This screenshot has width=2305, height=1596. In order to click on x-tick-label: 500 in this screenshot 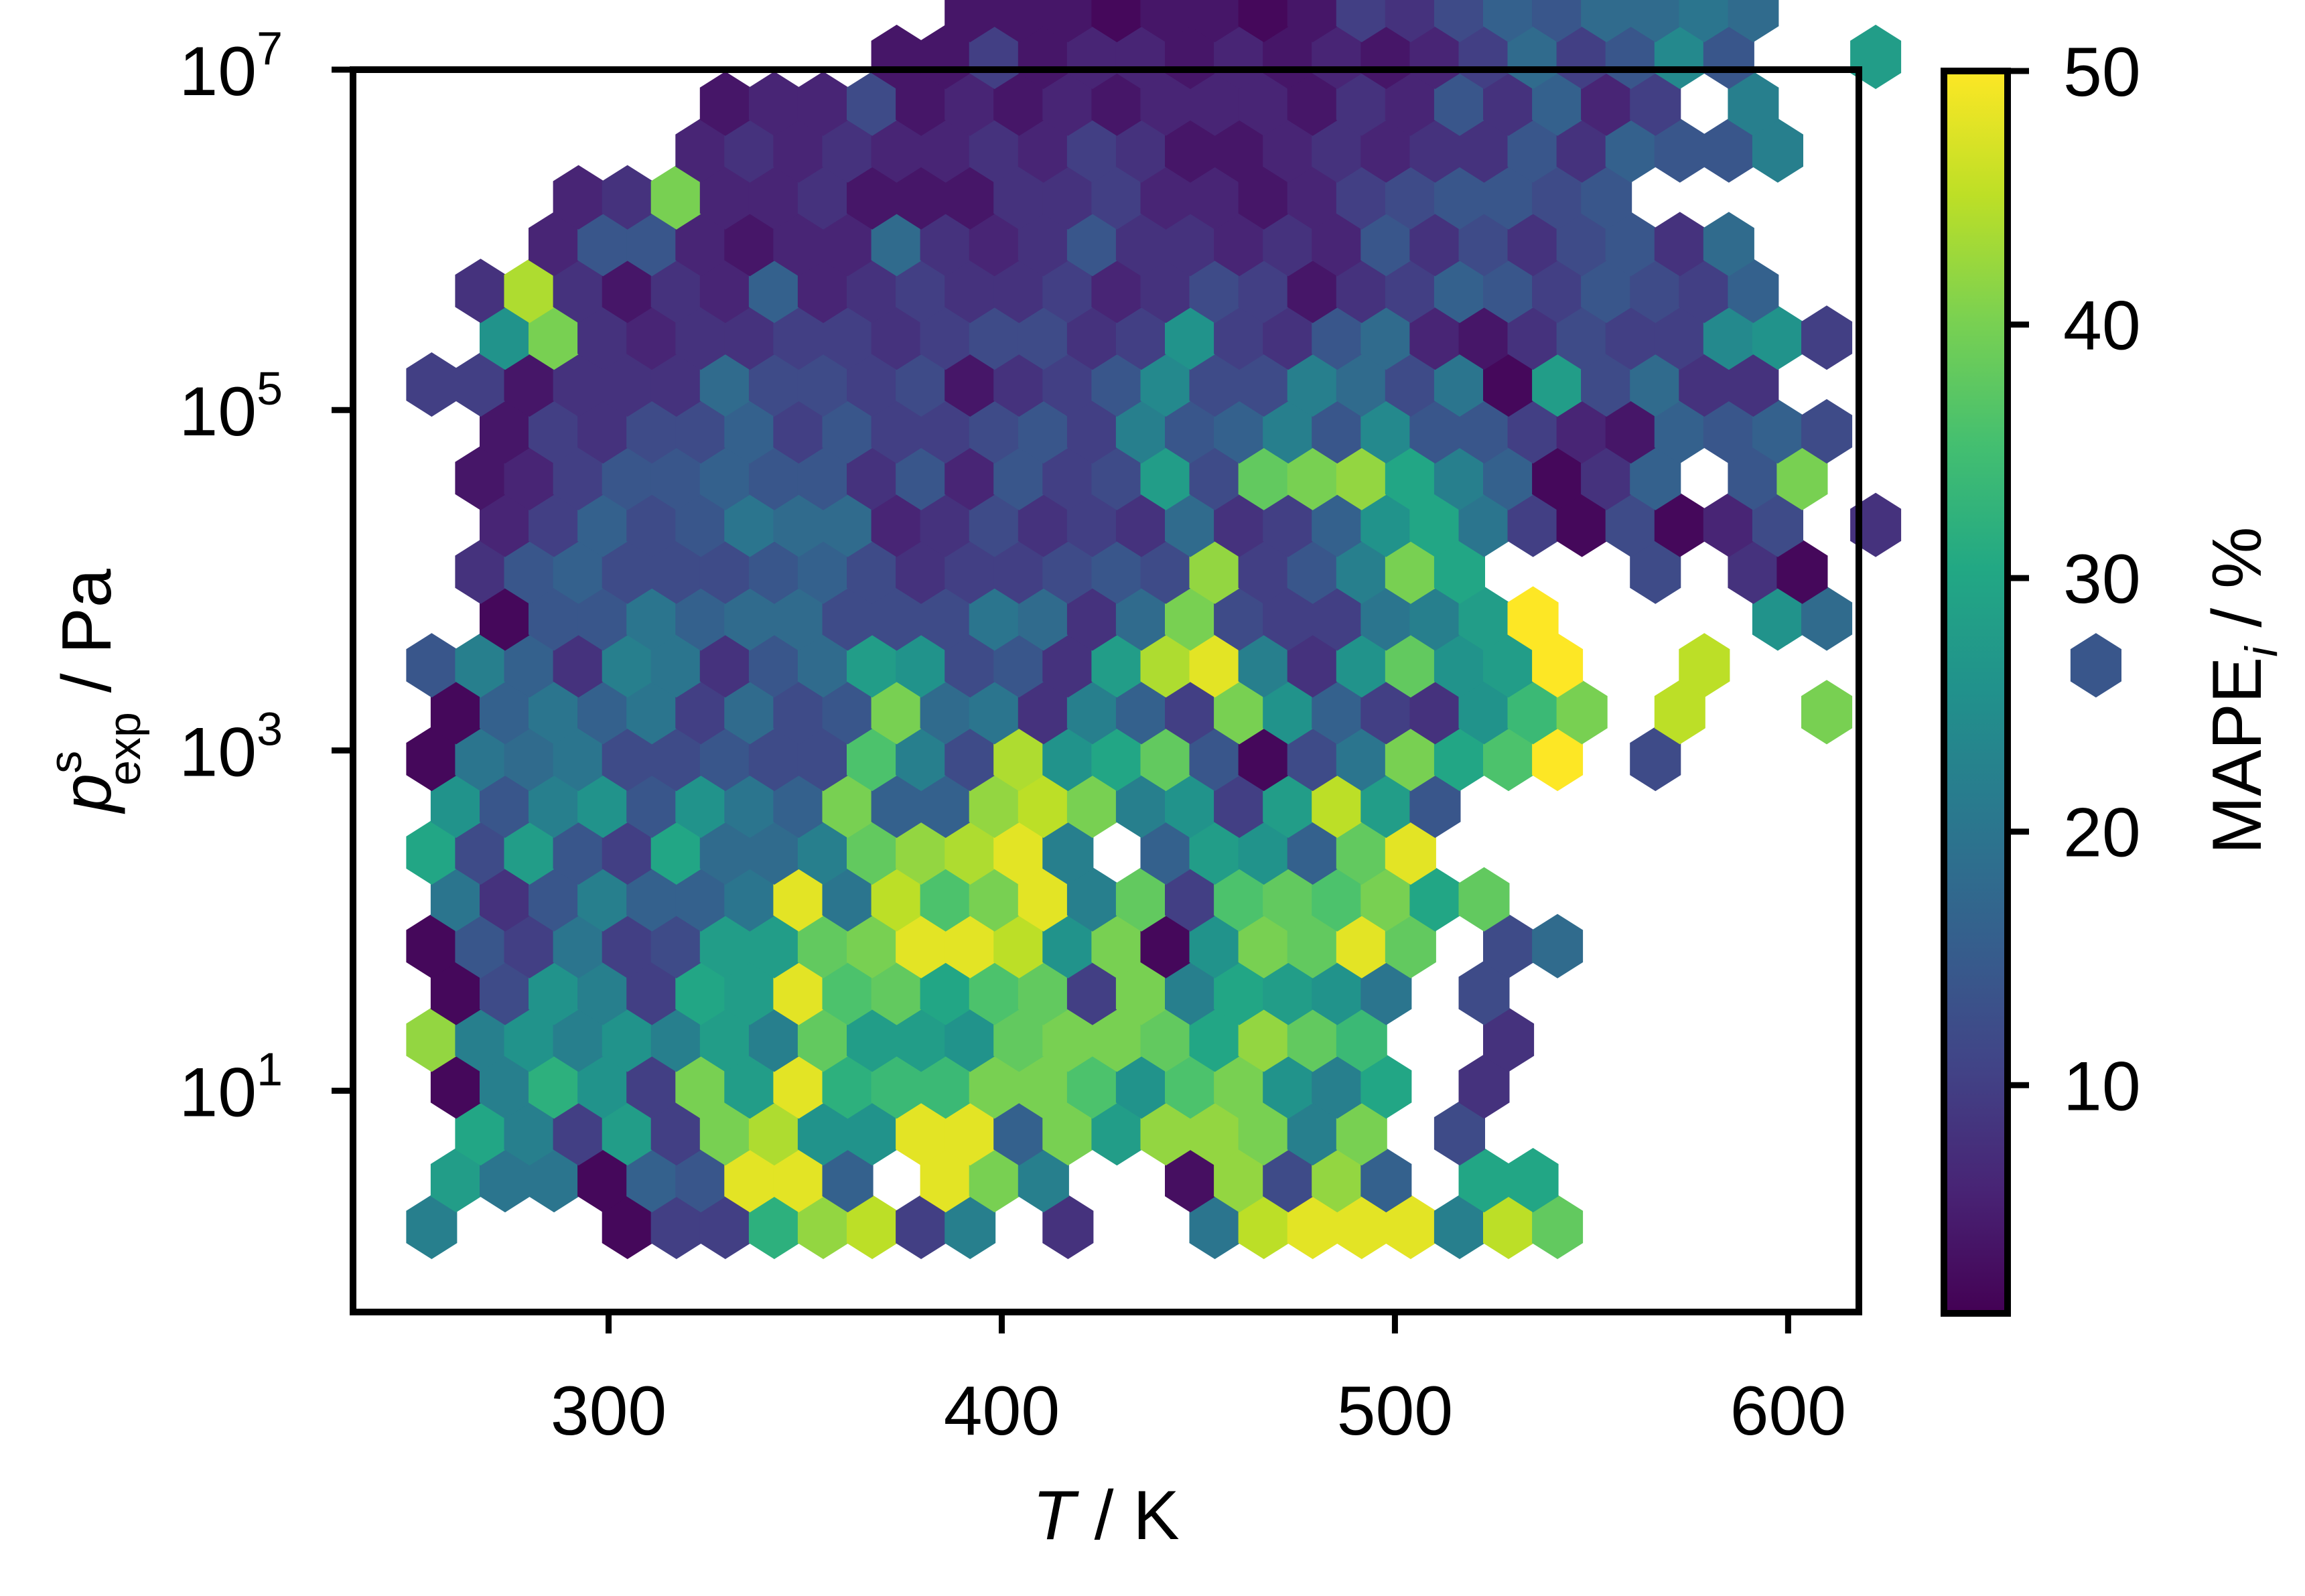, I will do `click(1395, 1411)`.